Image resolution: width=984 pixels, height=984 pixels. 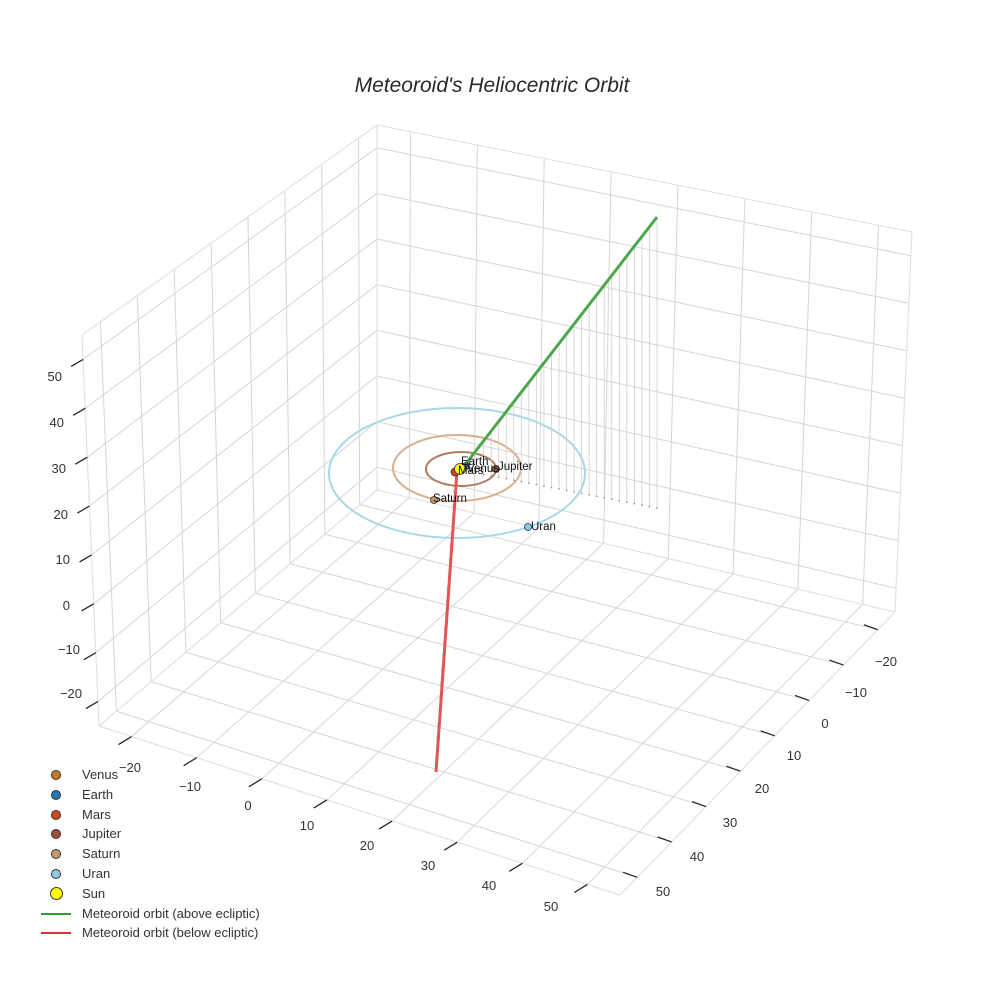 What do you see at coordinates (776, 776) in the screenshot?
I see `y-axis-labels: −20 −10 0 10 20 30 40 50` at bounding box center [776, 776].